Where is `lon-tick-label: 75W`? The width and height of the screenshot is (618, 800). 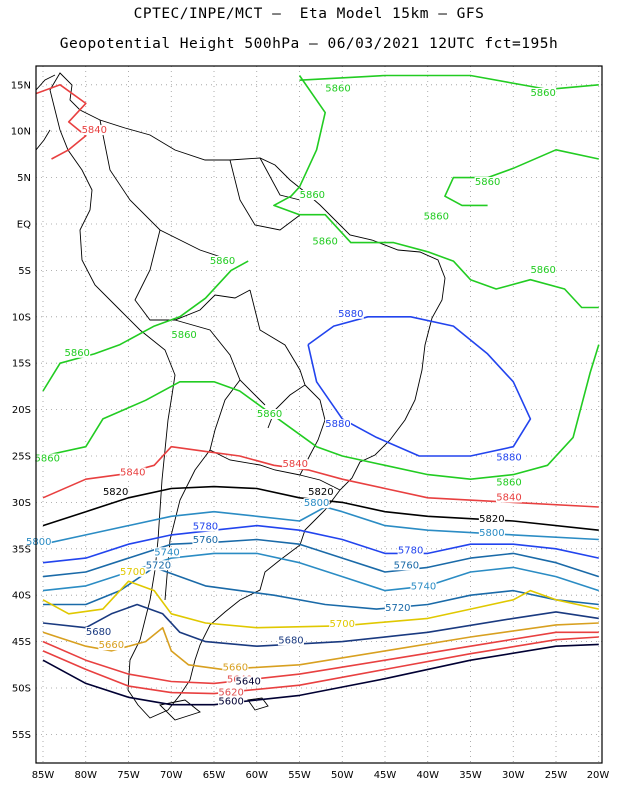 lon-tick-label: 75W is located at coordinates (128, 775).